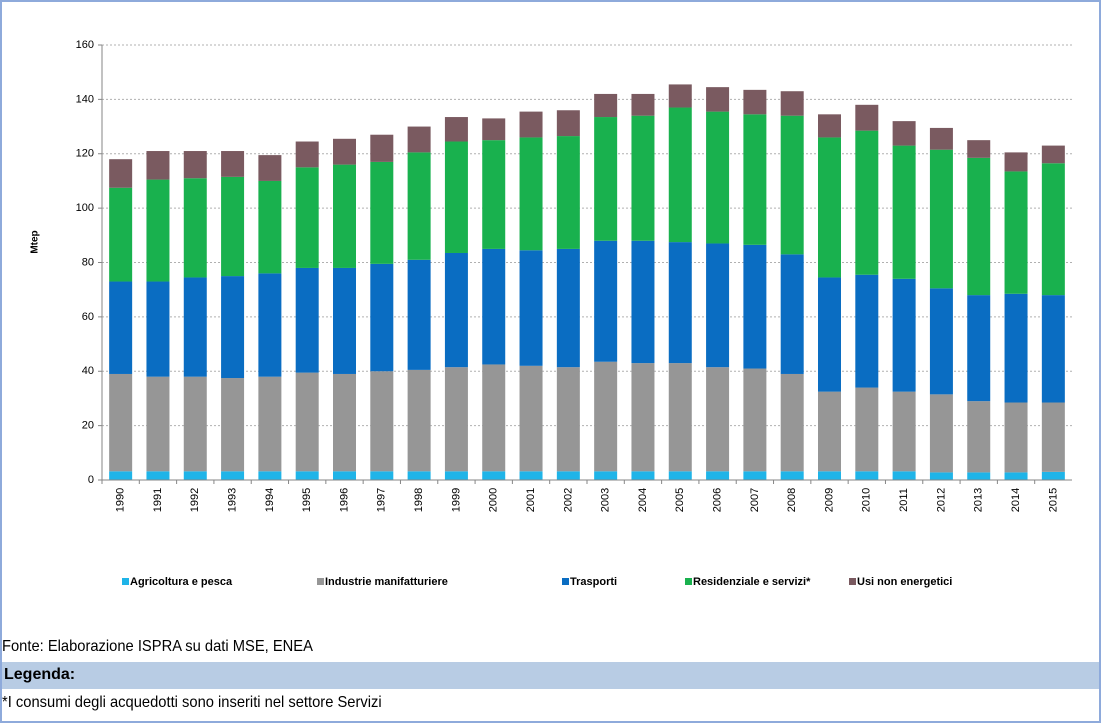 The width and height of the screenshot is (1101, 723). Describe the element at coordinates (494, 500) in the screenshot. I see `x-tick-label: 2000` at that location.